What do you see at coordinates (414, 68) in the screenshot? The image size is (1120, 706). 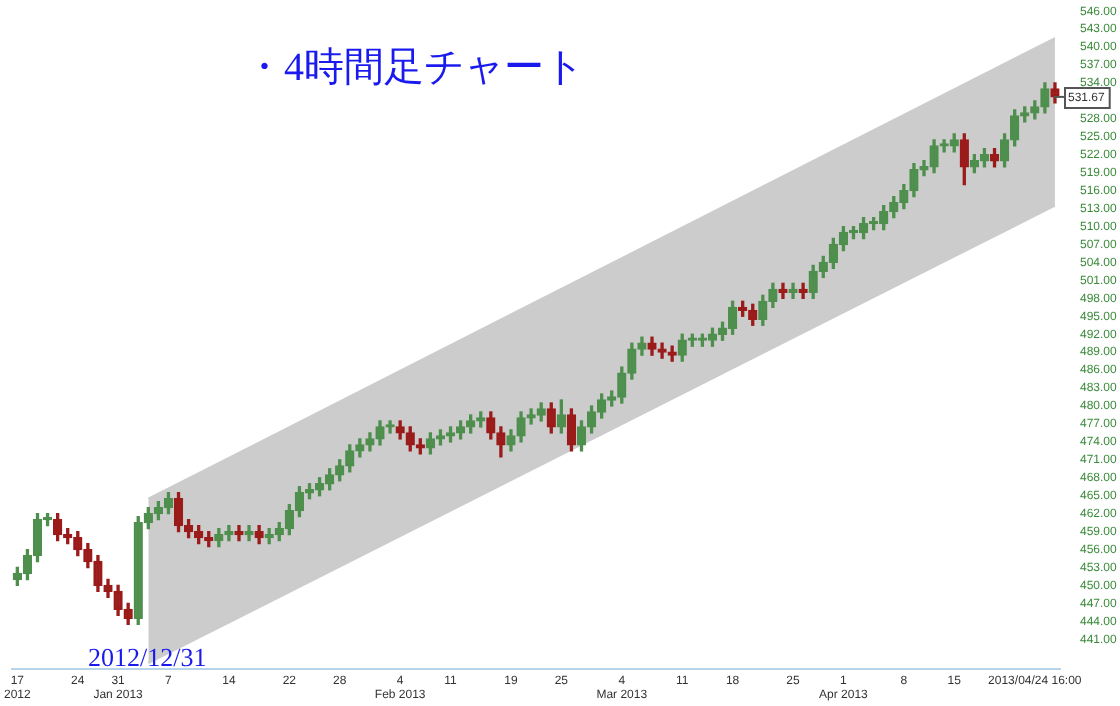 I see `text: ・4時間足チャート` at bounding box center [414, 68].